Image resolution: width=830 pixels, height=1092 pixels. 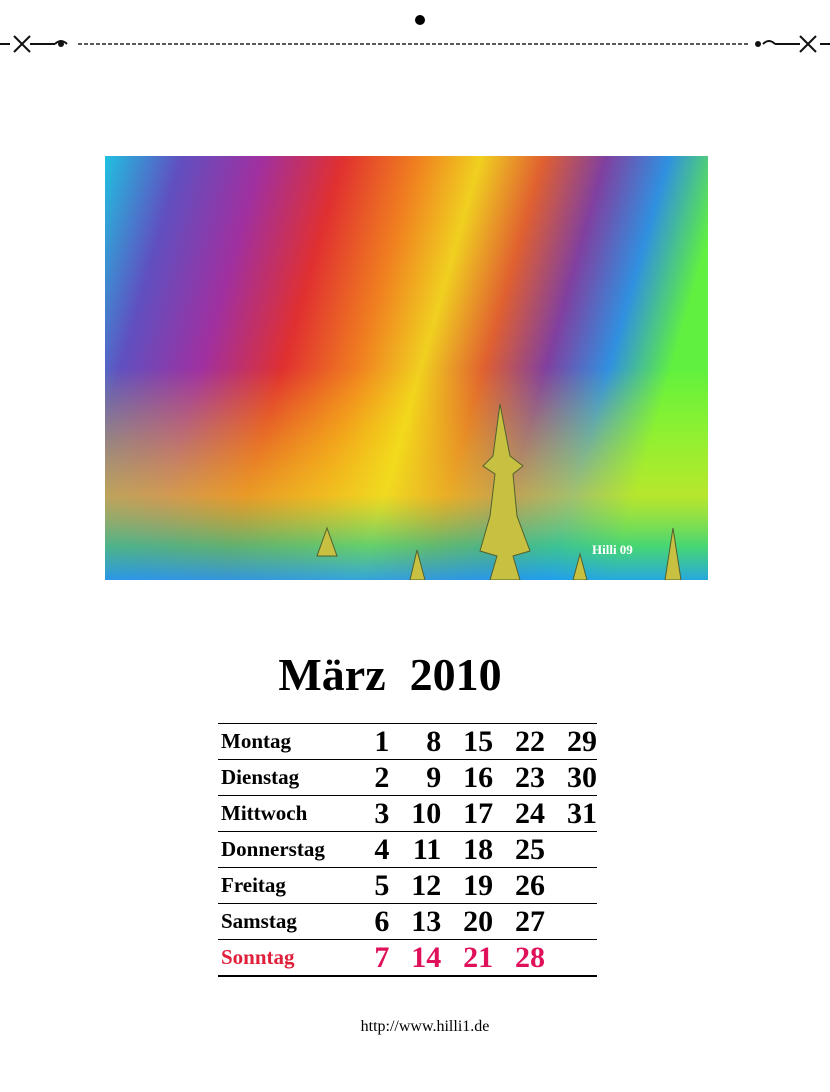 I want to click on weekday: Dienstag, so click(x=283, y=777).